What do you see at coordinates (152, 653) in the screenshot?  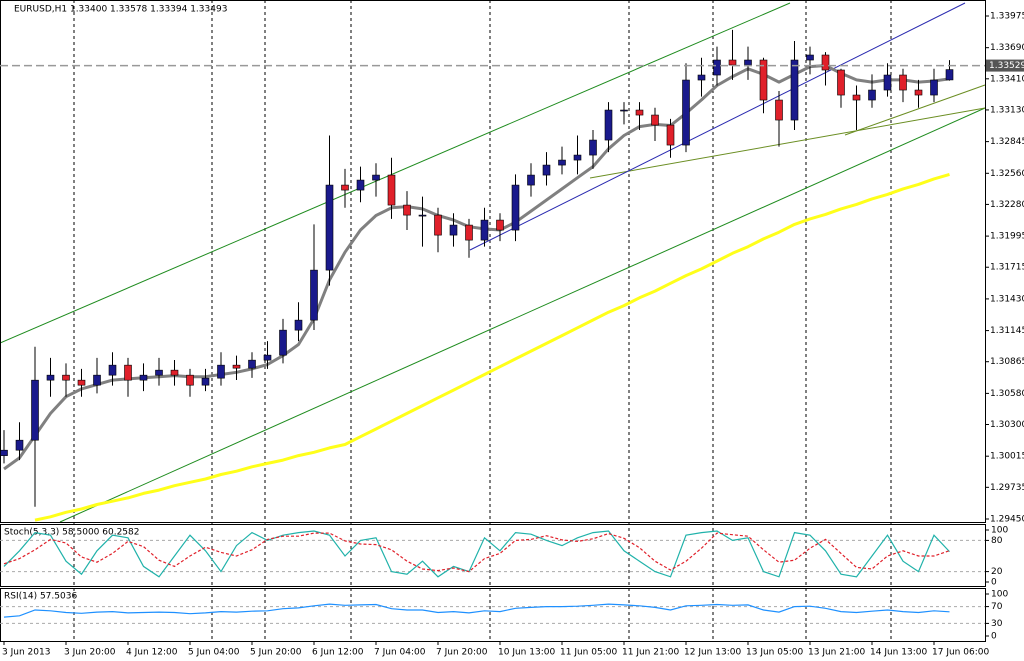 I see `x-tick-label: 4 Jun 12:00` at bounding box center [152, 653].